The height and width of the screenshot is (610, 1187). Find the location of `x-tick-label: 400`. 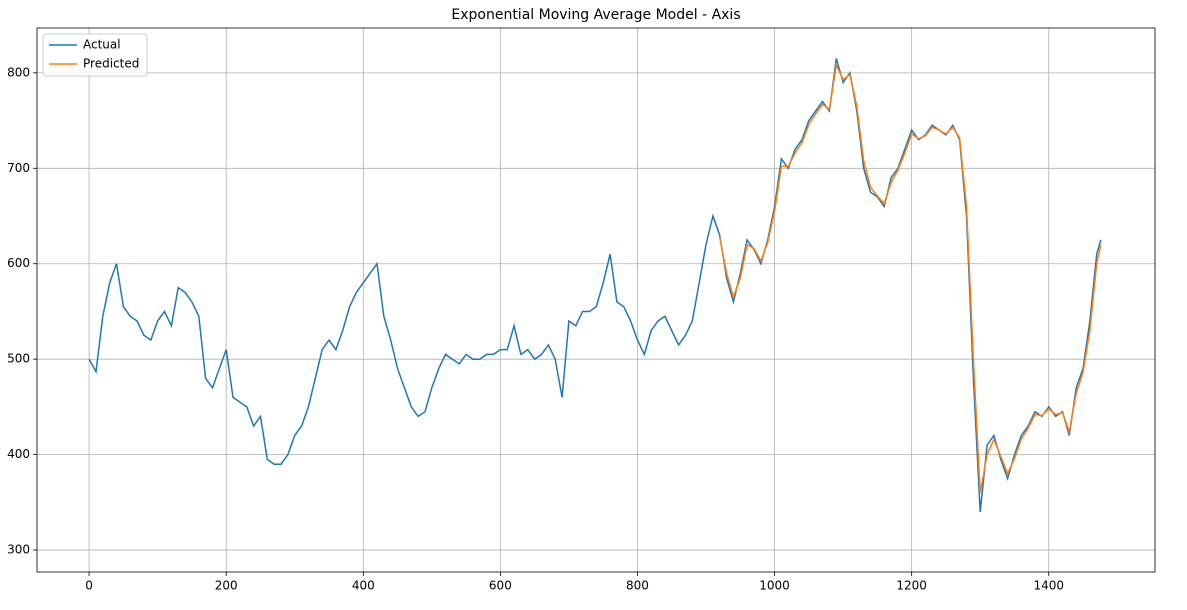

x-tick-label: 400 is located at coordinates (363, 586).